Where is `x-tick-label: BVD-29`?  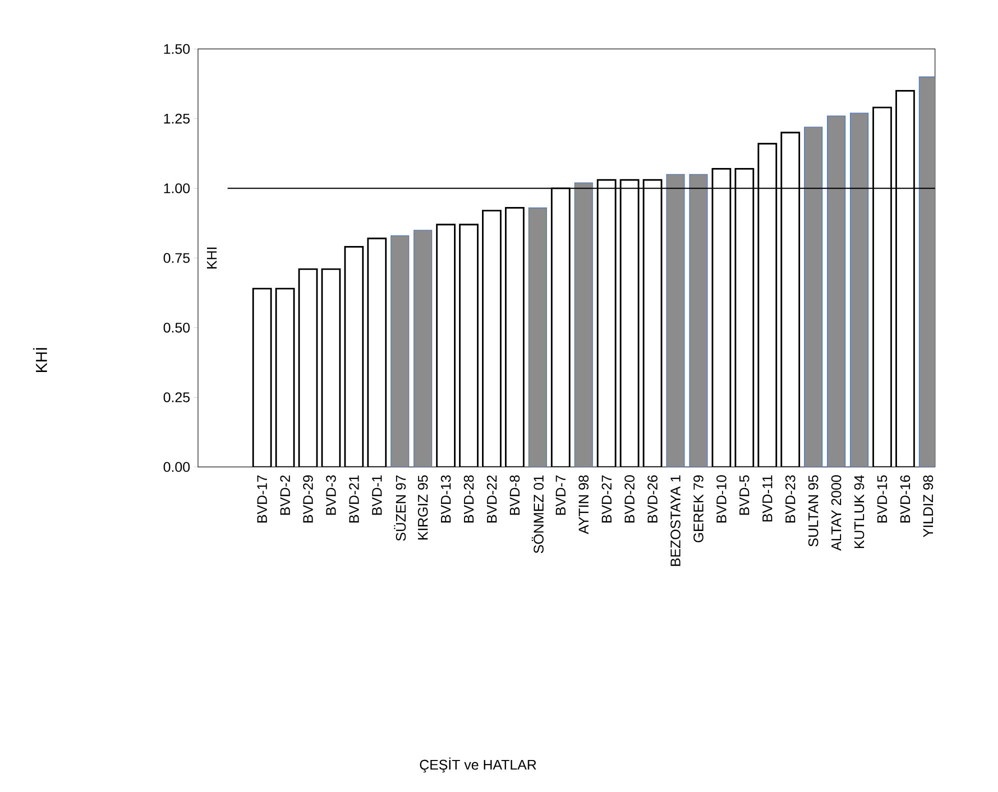
x-tick-label: BVD-29 is located at coordinates (308, 498).